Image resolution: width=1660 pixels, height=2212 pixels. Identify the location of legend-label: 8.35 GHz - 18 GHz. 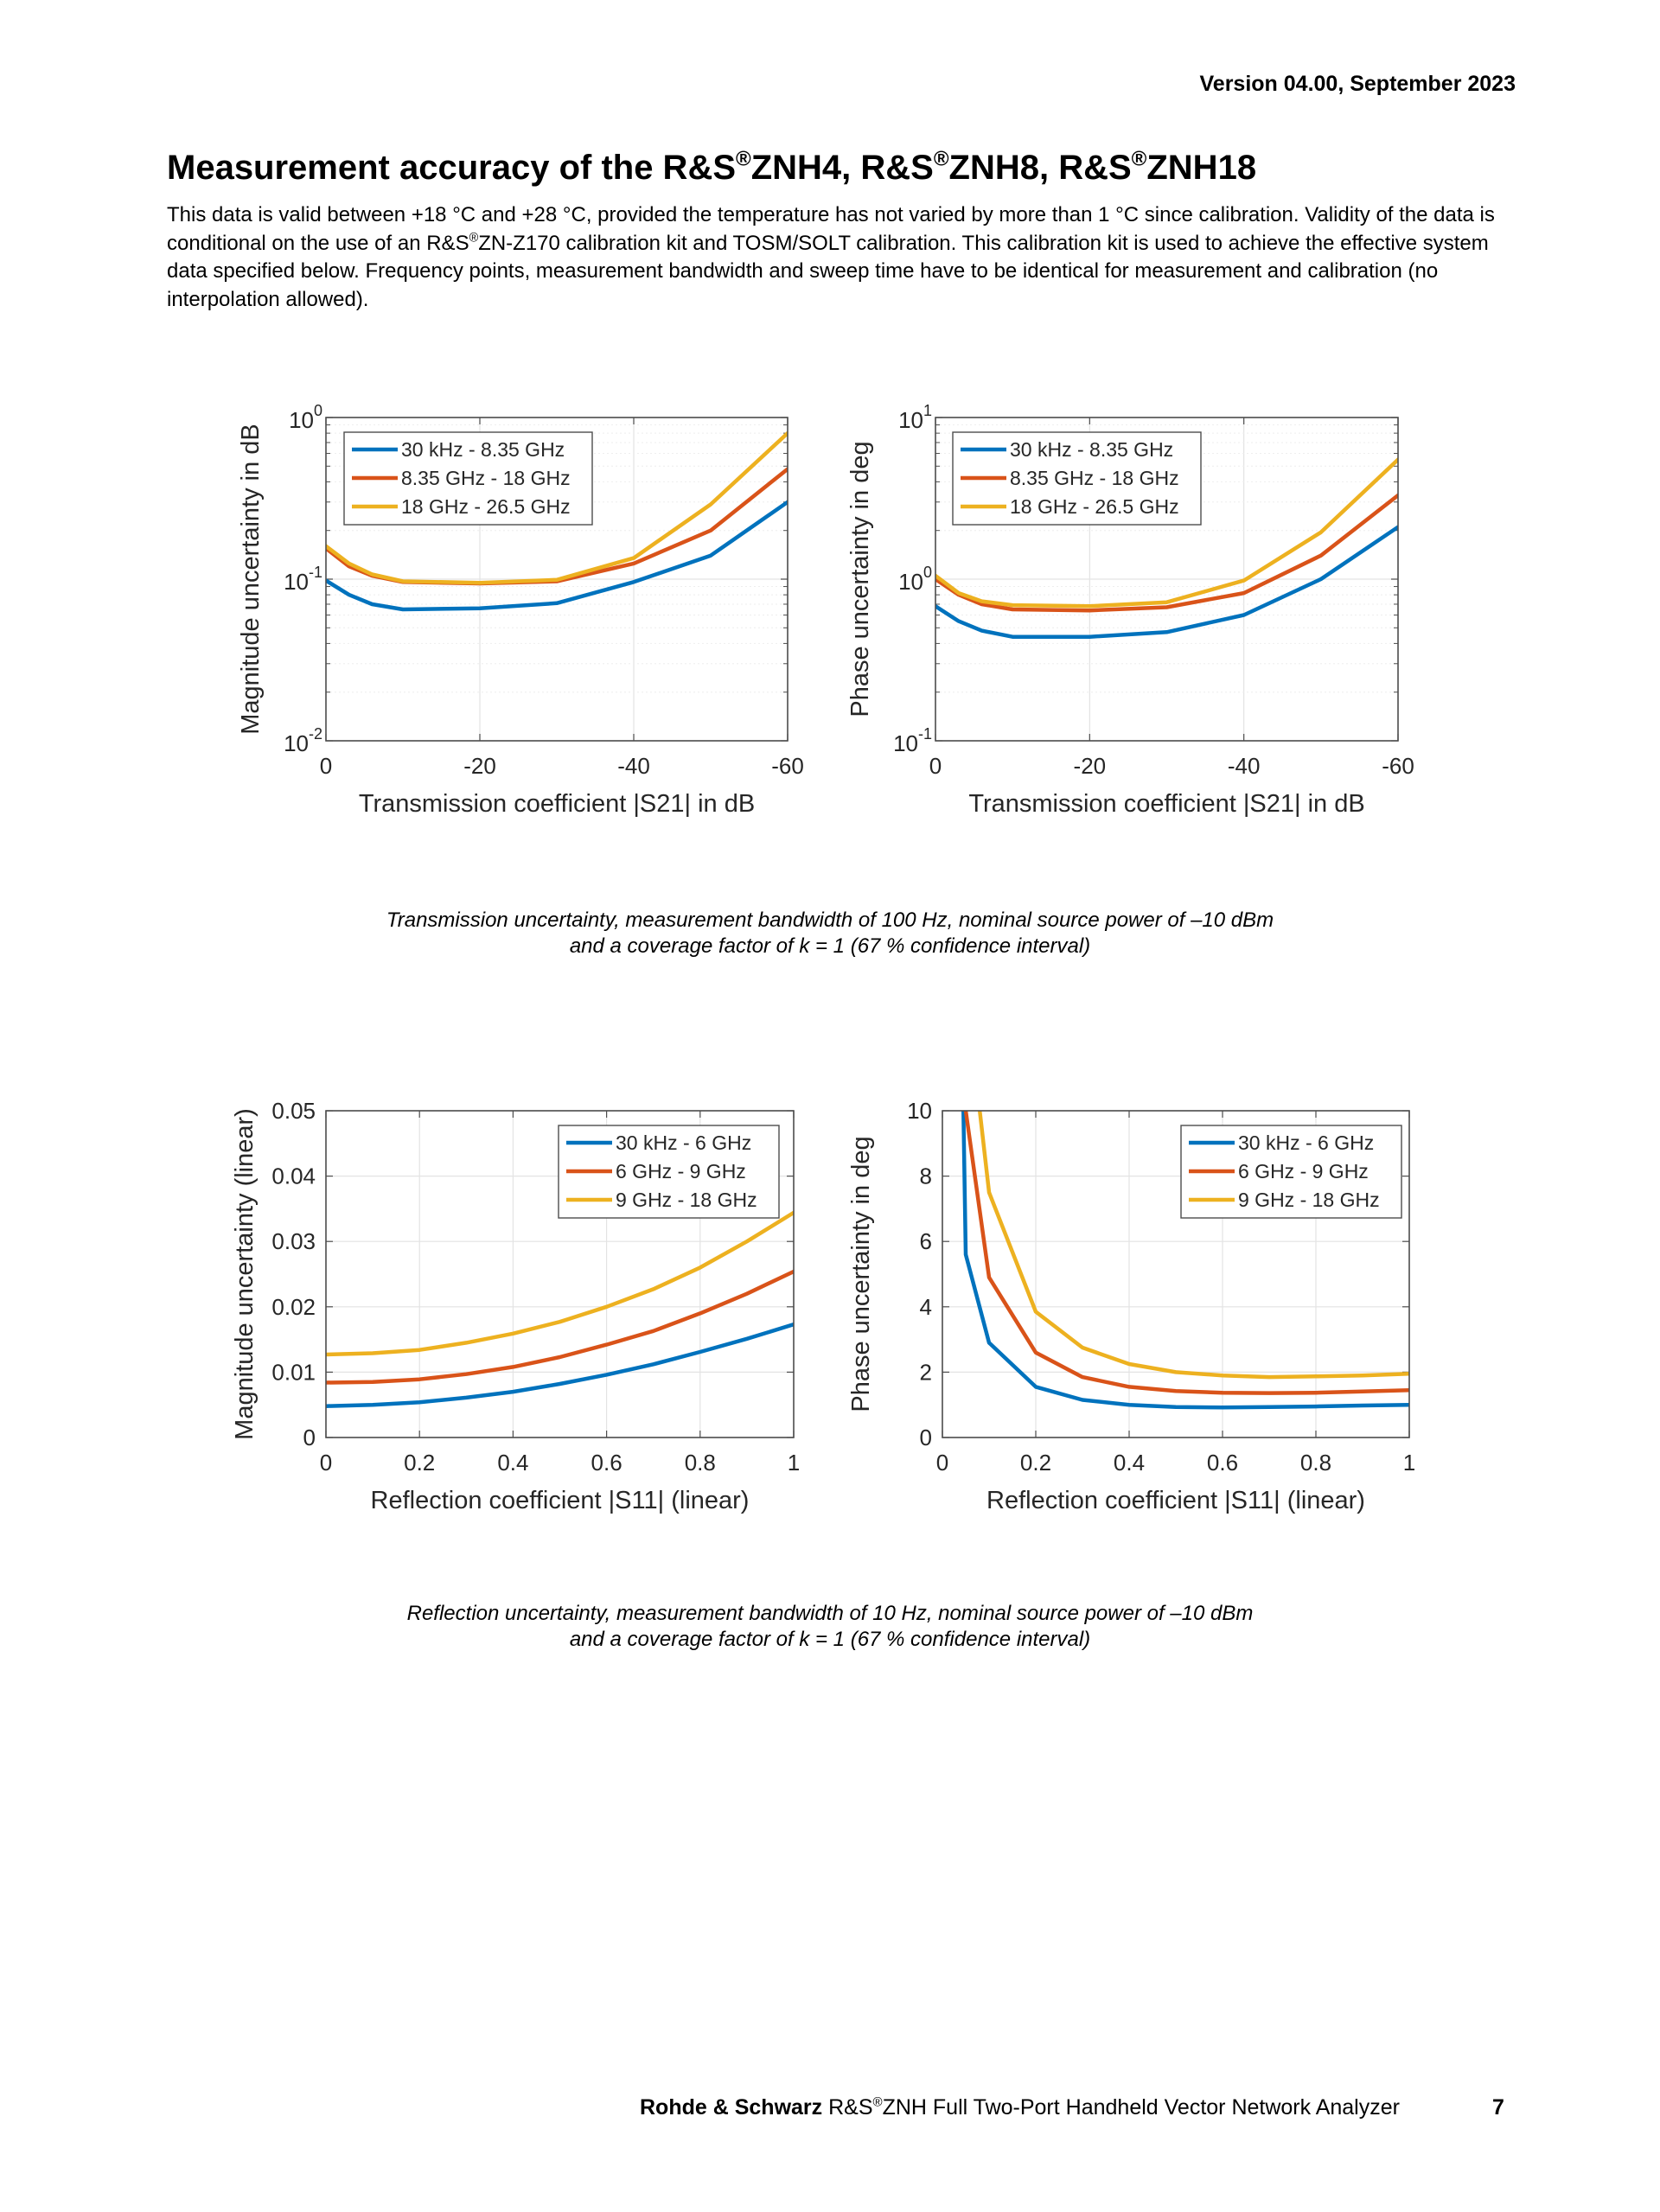
(486, 478).